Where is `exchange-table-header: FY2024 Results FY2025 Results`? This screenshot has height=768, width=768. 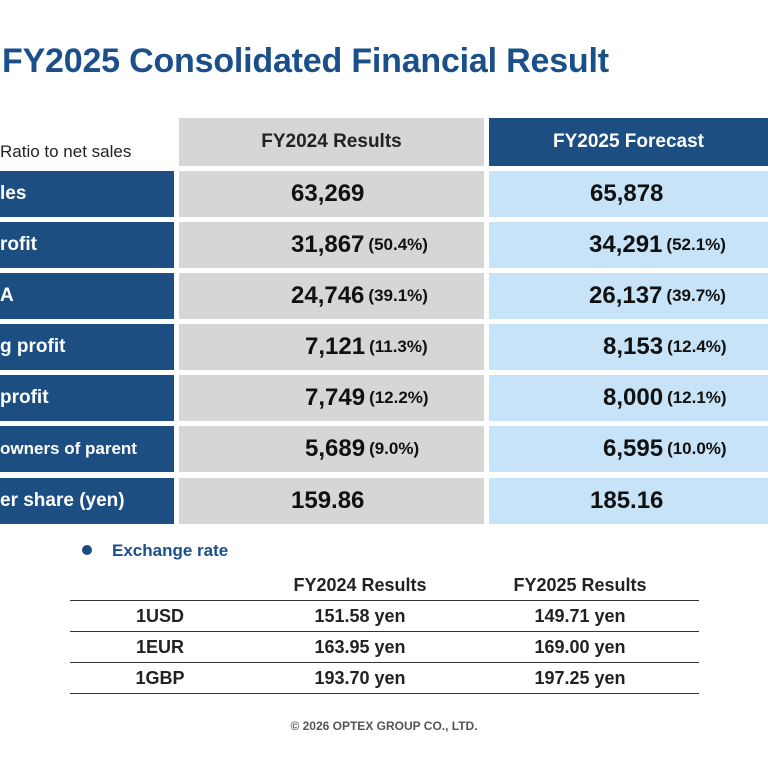 exchange-table-header: FY2024 Results FY2025 Results is located at coordinates (384, 585).